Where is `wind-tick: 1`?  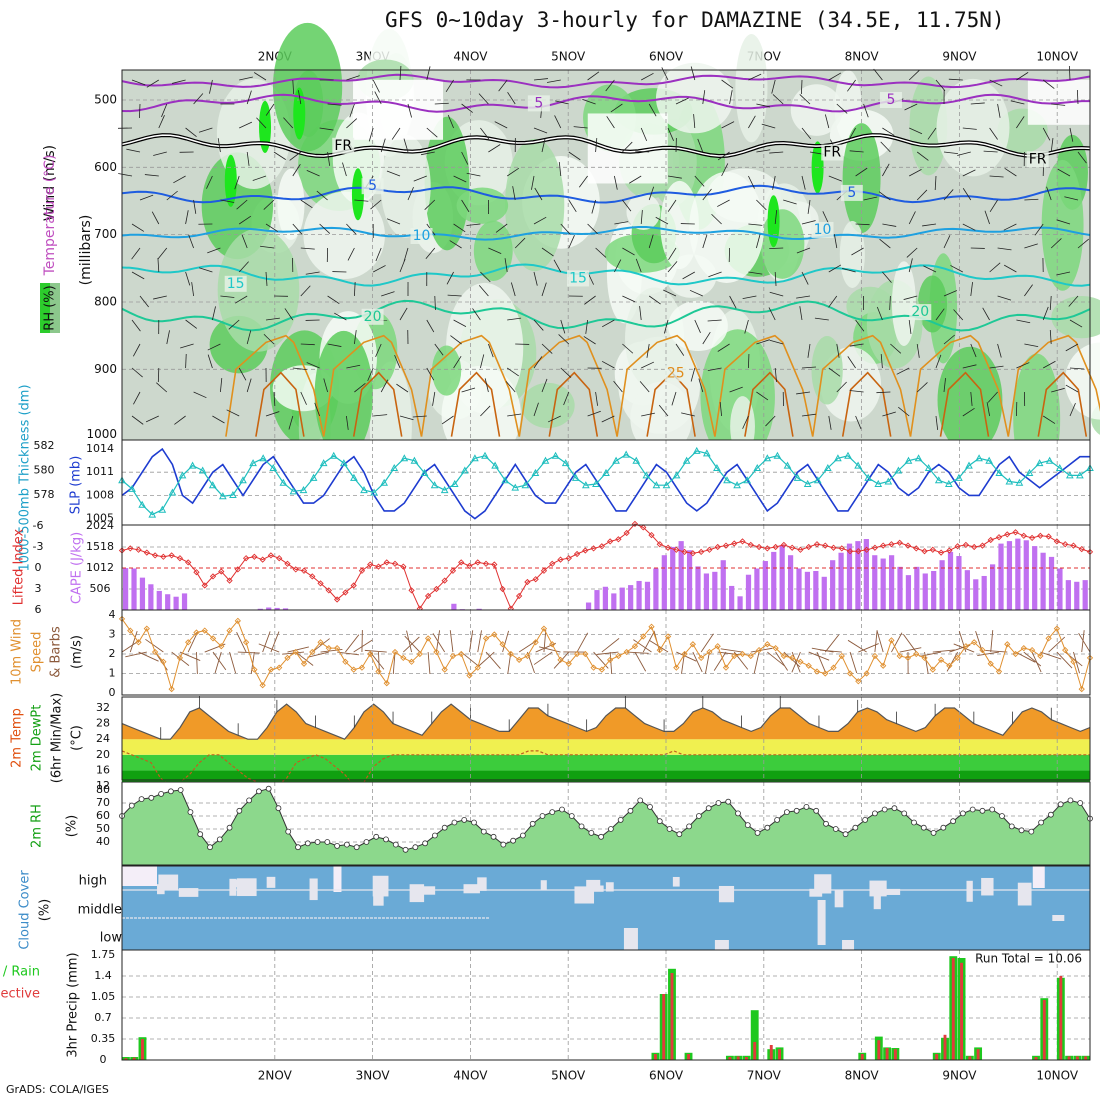 wind-tick: 1 is located at coordinates (112, 673).